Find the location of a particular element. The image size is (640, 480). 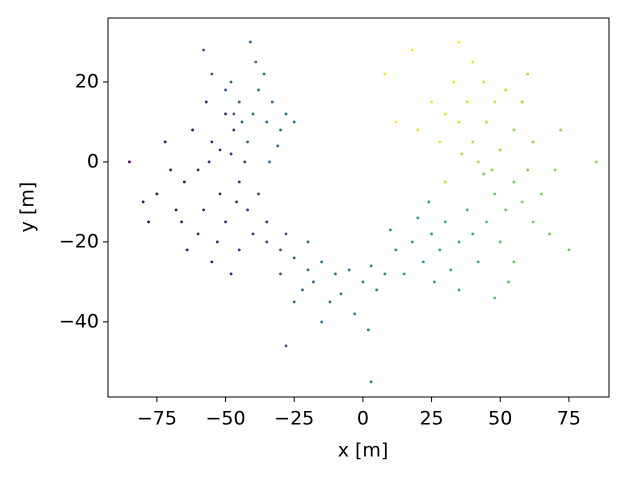

x-tick-label: 75 is located at coordinates (569, 419).